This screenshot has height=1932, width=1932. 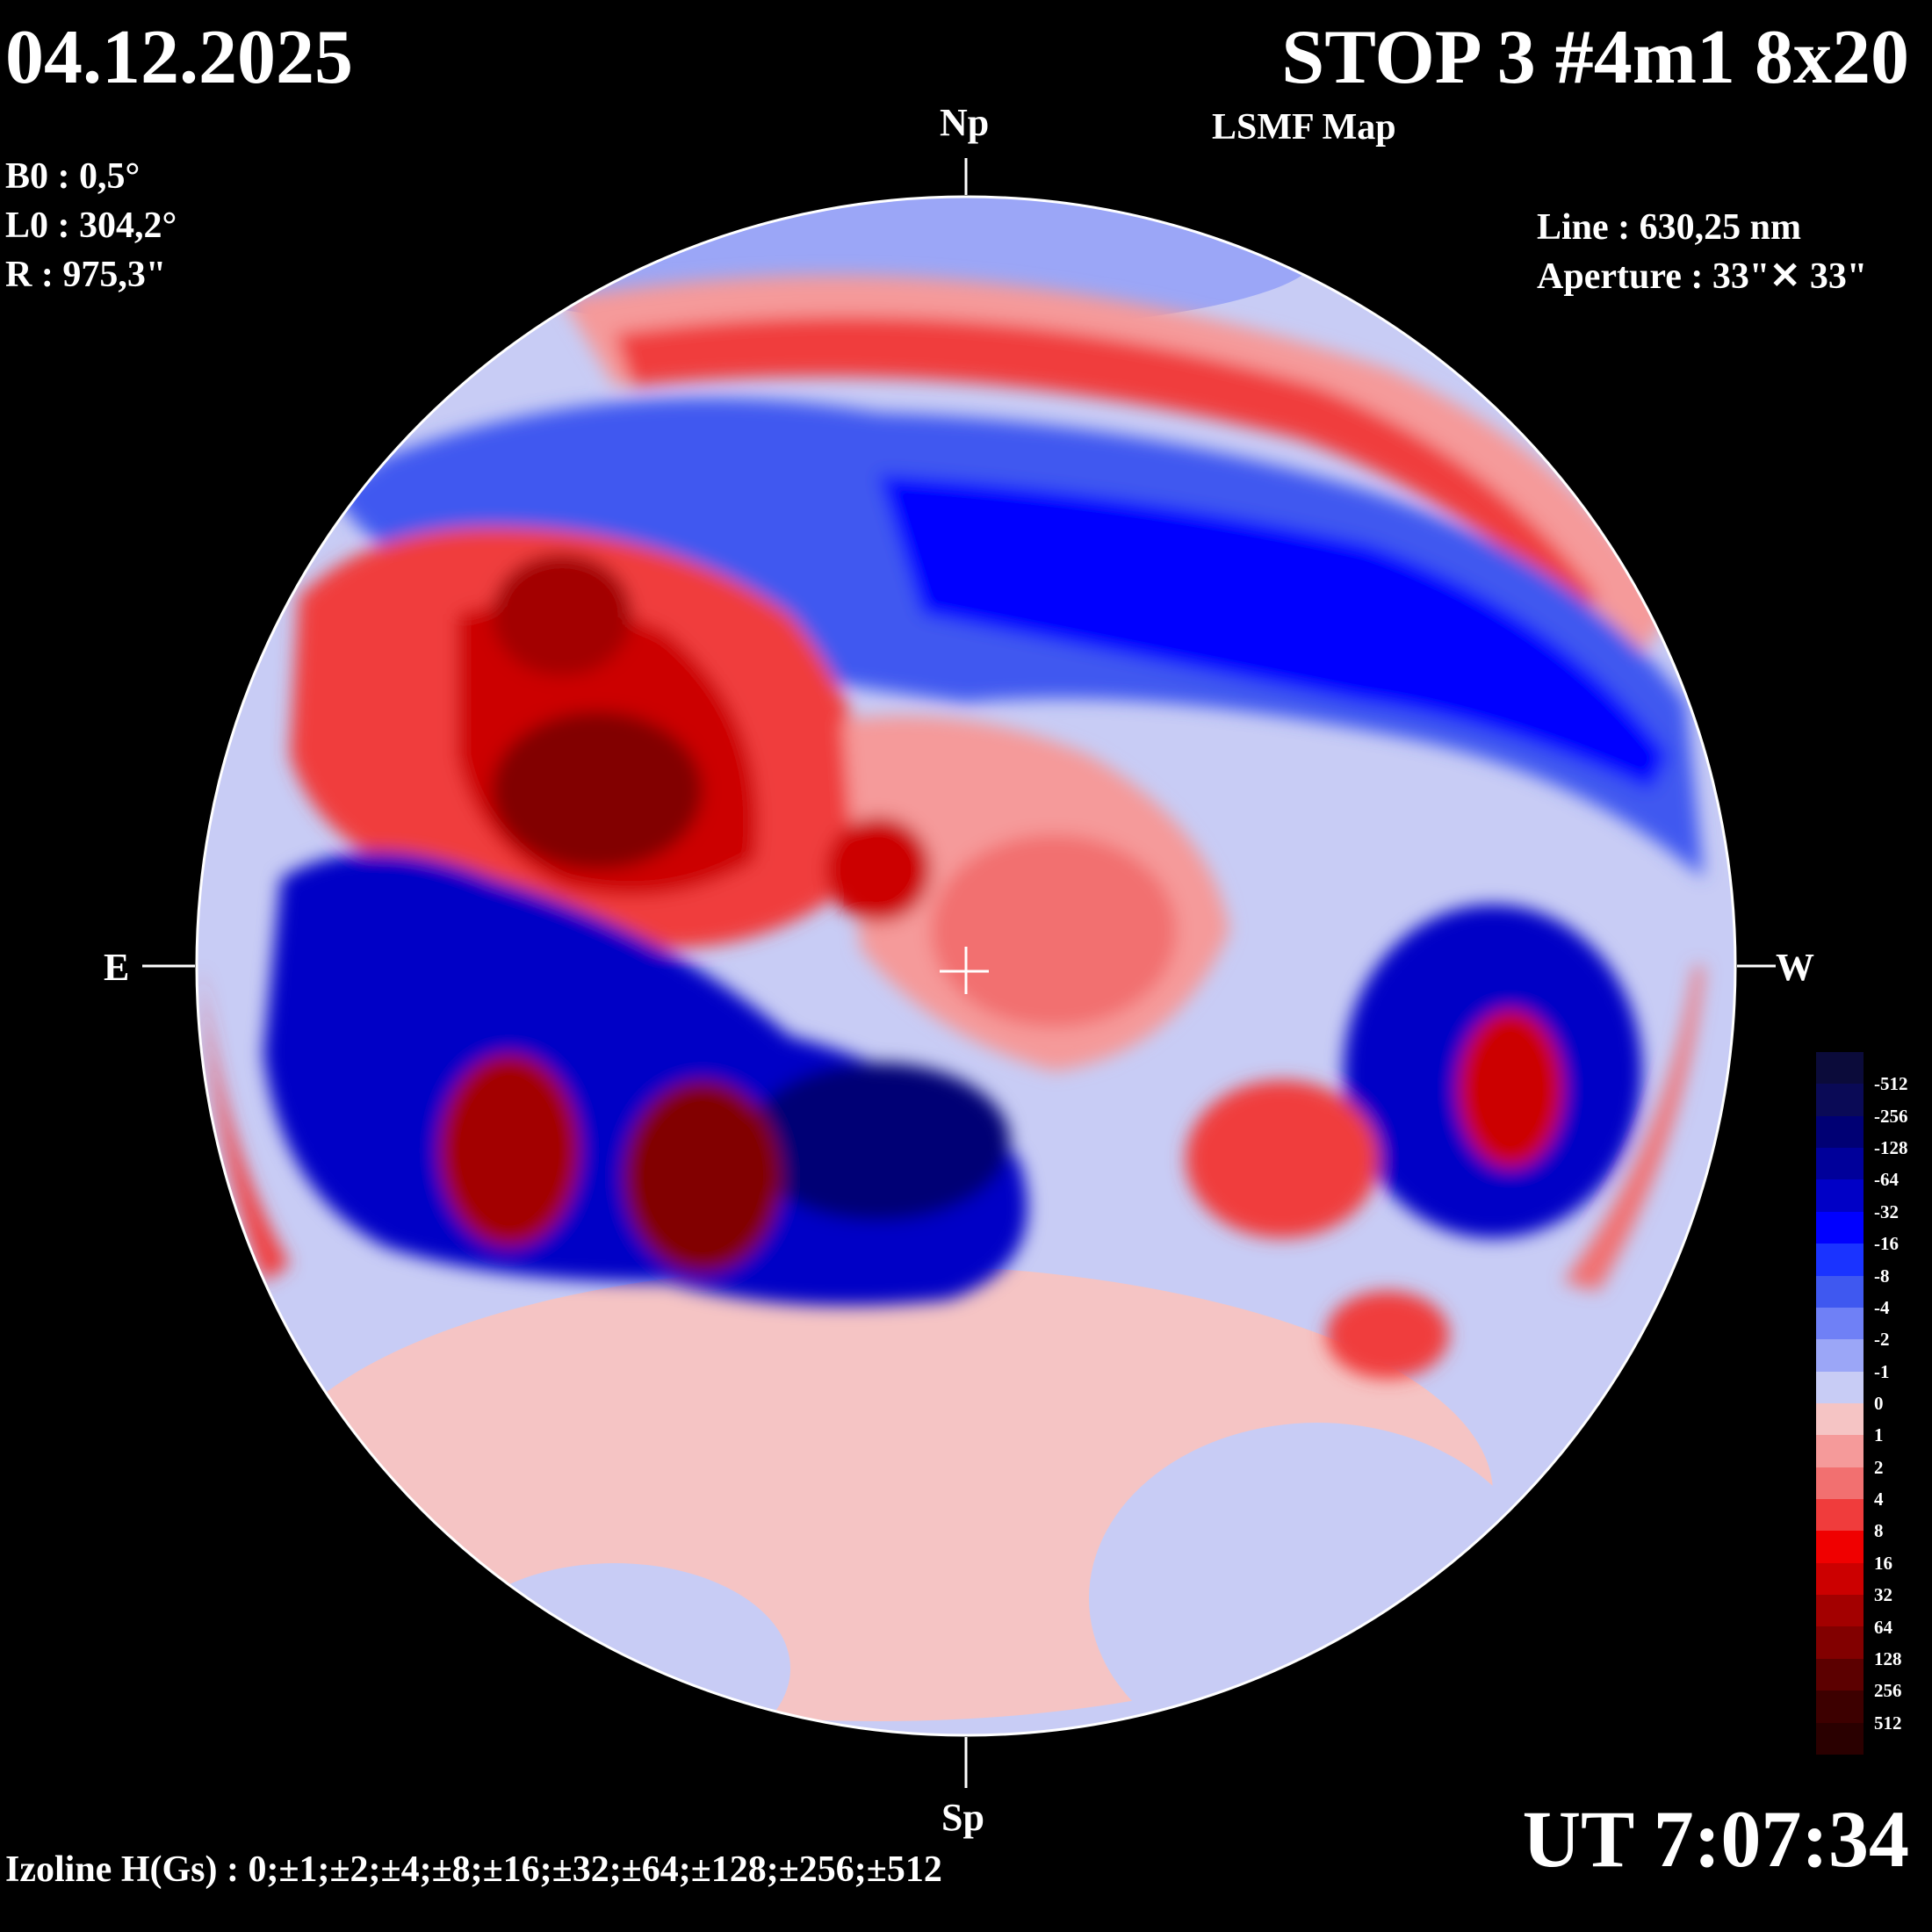 I want to click on north-pole-label: Np, so click(x=965, y=122).